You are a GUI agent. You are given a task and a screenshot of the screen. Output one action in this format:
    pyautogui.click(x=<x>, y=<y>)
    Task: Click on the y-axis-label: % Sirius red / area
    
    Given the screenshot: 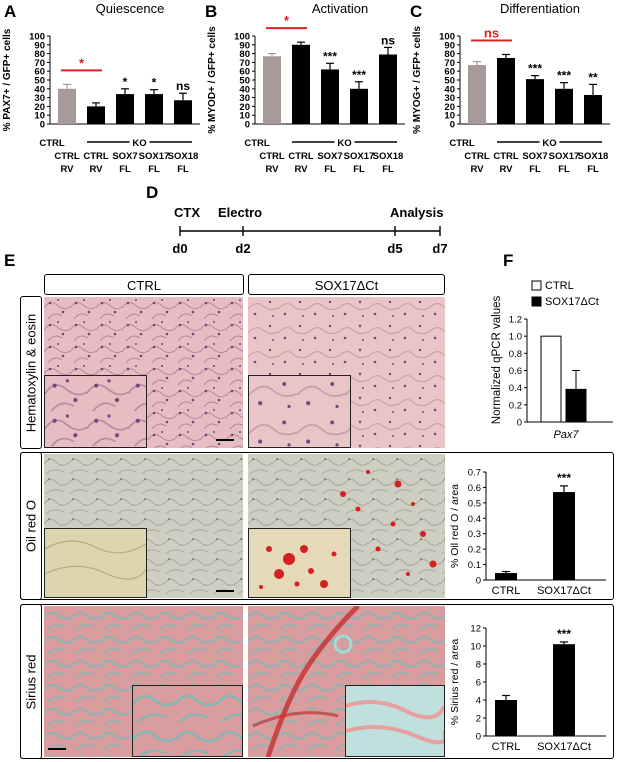 What is the action you would take?
    pyautogui.click(x=455, y=682)
    